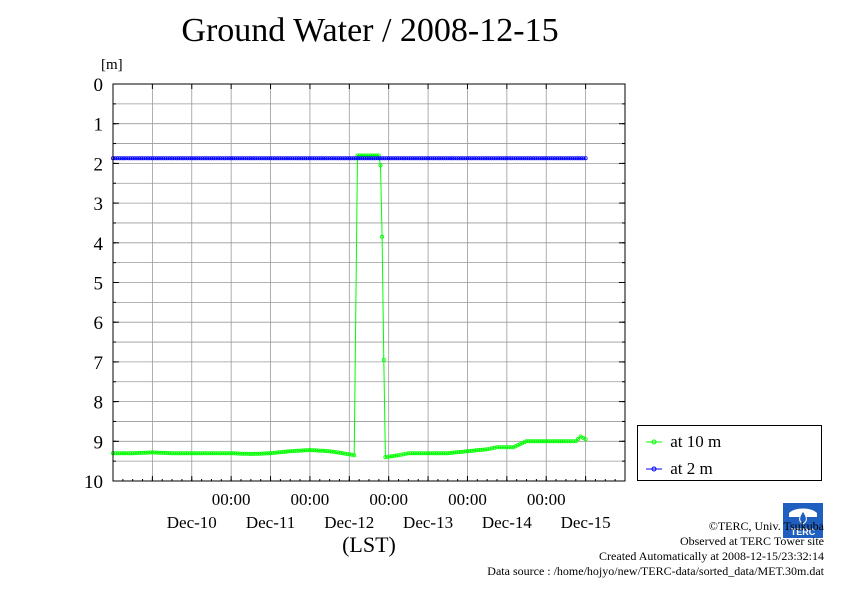  Describe the element at coordinates (751, 541) in the screenshot. I see `credit-observed: Observed at TERC Tower site` at that location.